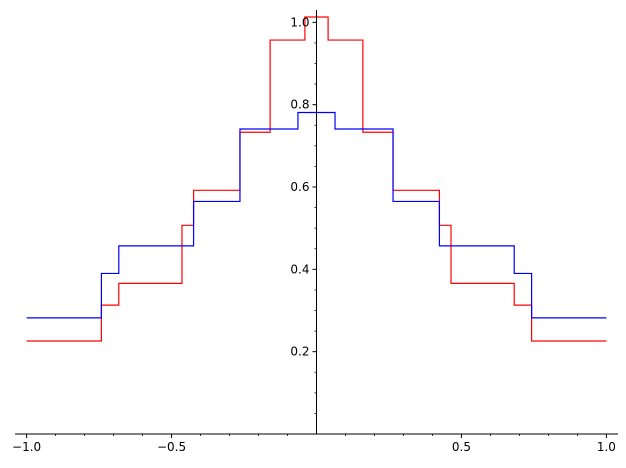 This screenshot has width=626, height=468. I want to click on x-tick-label: −0.5, so click(171, 447).